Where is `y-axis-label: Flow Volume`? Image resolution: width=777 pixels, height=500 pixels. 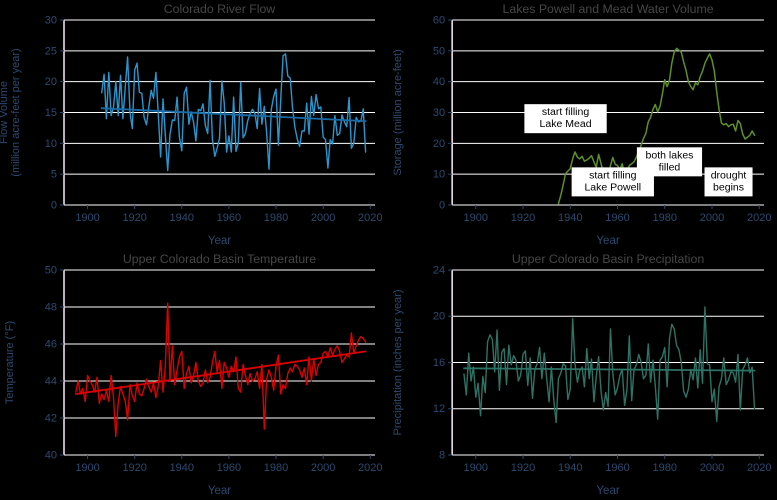
y-axis-label: Flow Volume is located at coordinates (5, 112).